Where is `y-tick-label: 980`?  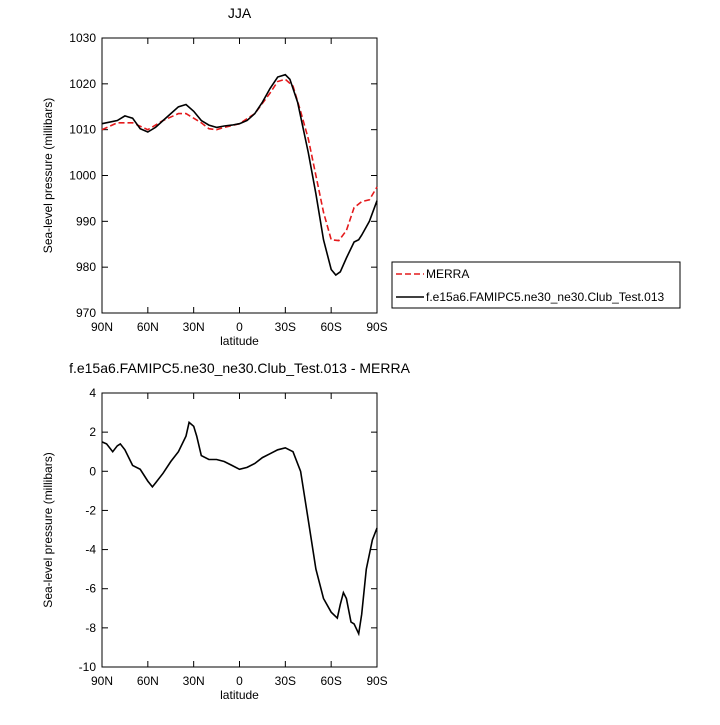 y-tick-label: 980 is located at coordinates (86, 267).